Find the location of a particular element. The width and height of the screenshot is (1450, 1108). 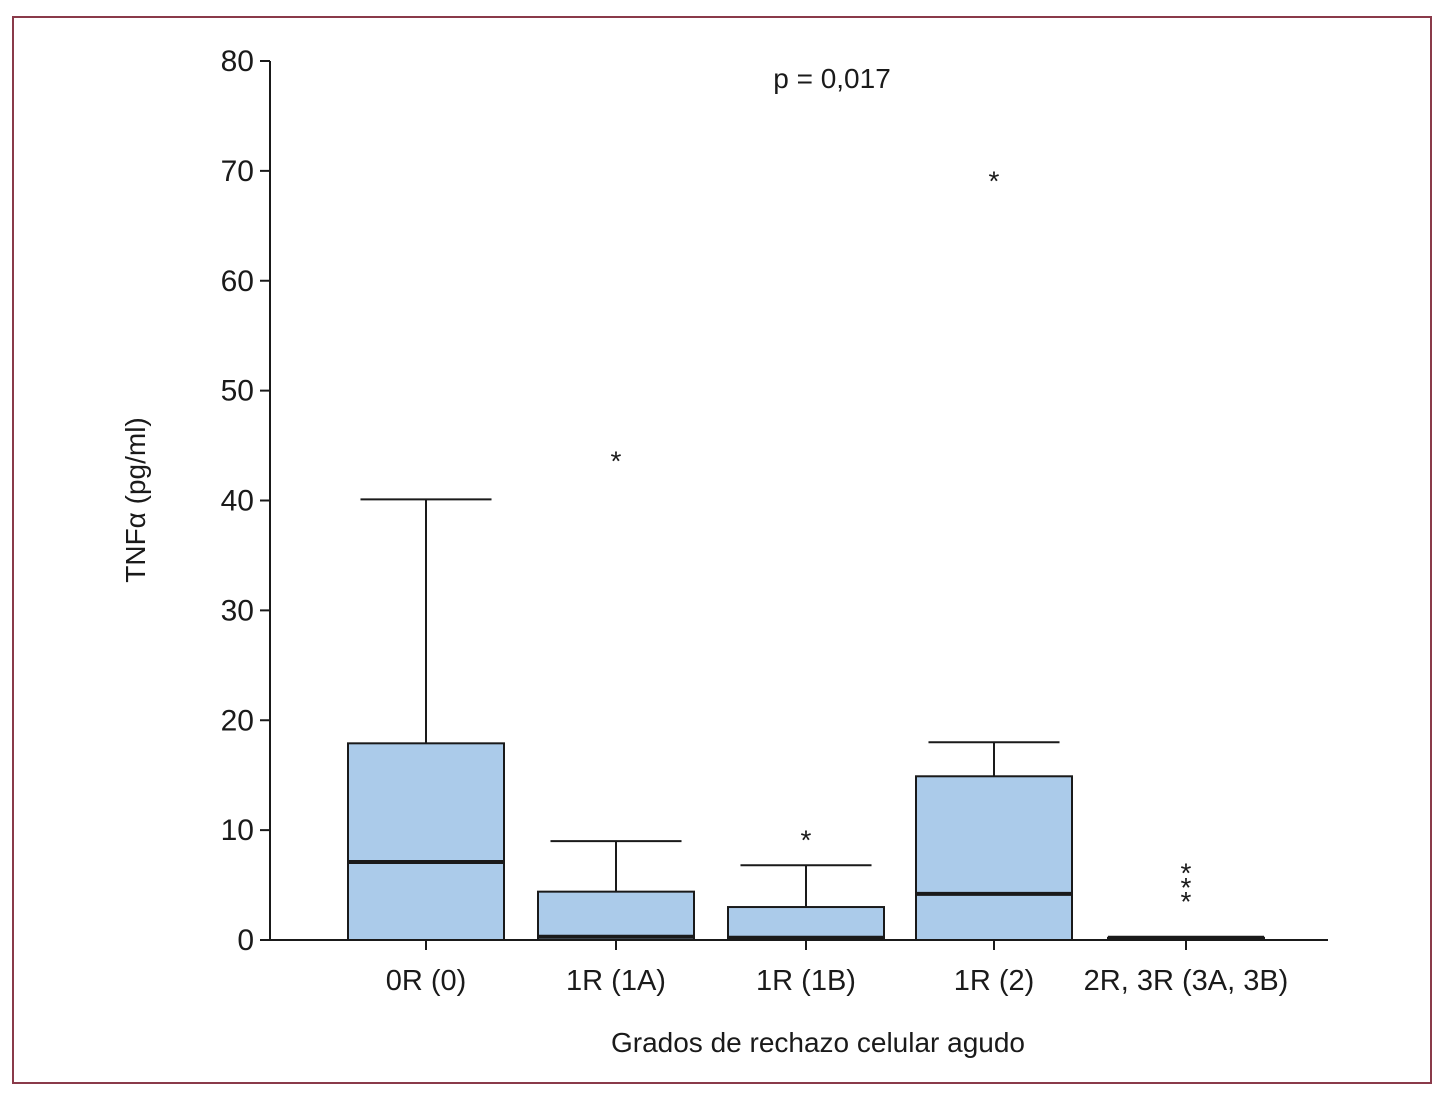

x-tick-label: 0R (0) is located at coordinates (426, 981).